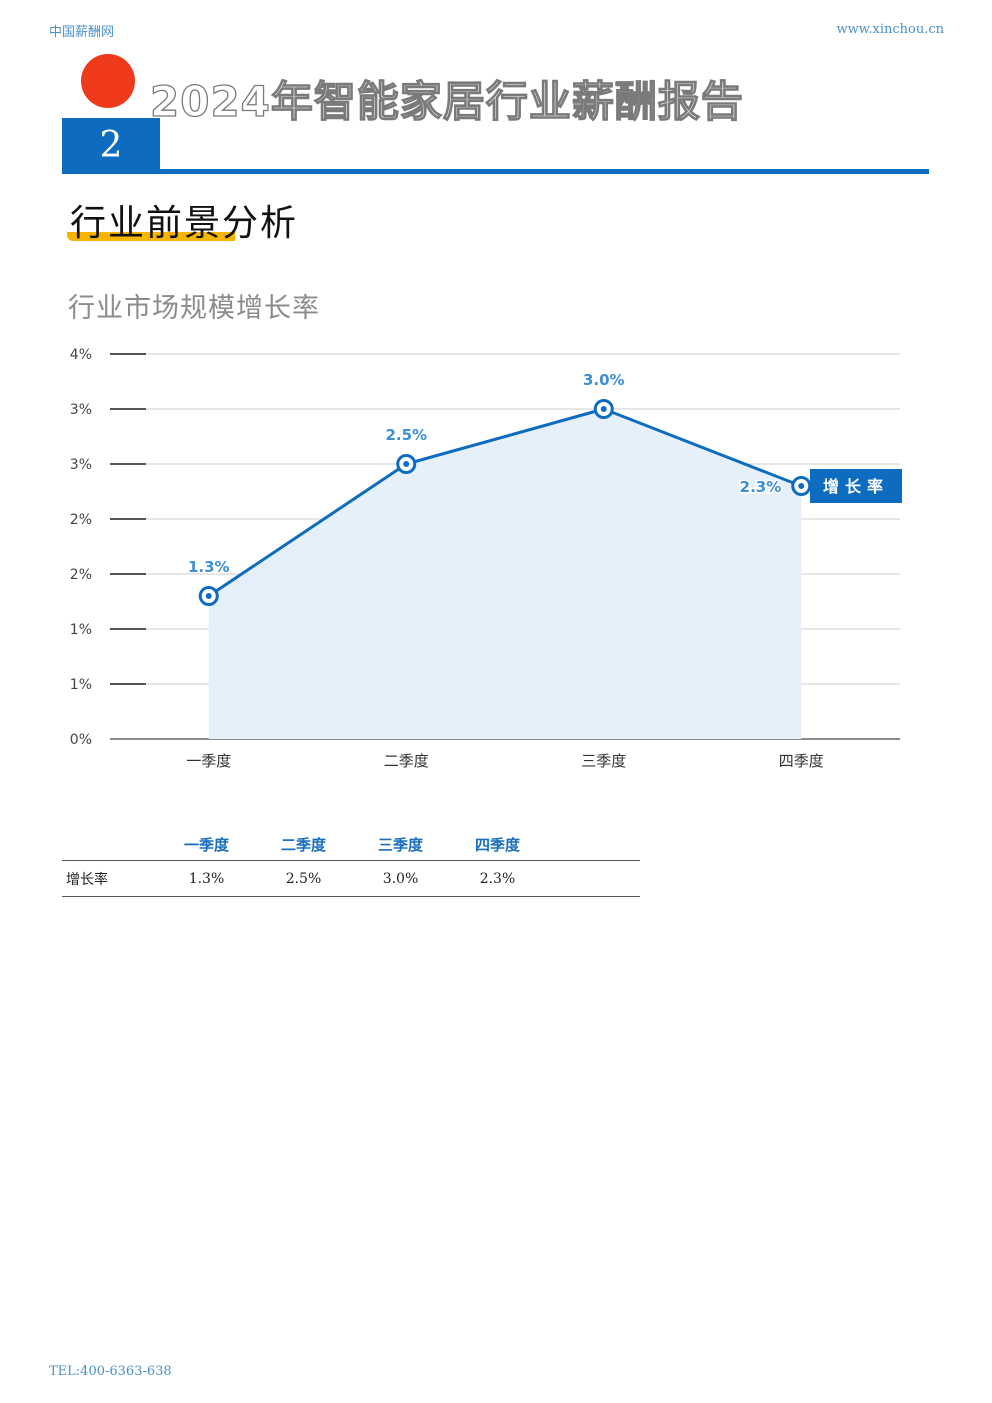 This screenshot has width=992, height=1403. I want to click on table-row-label: 增长率, so click(110, 878).